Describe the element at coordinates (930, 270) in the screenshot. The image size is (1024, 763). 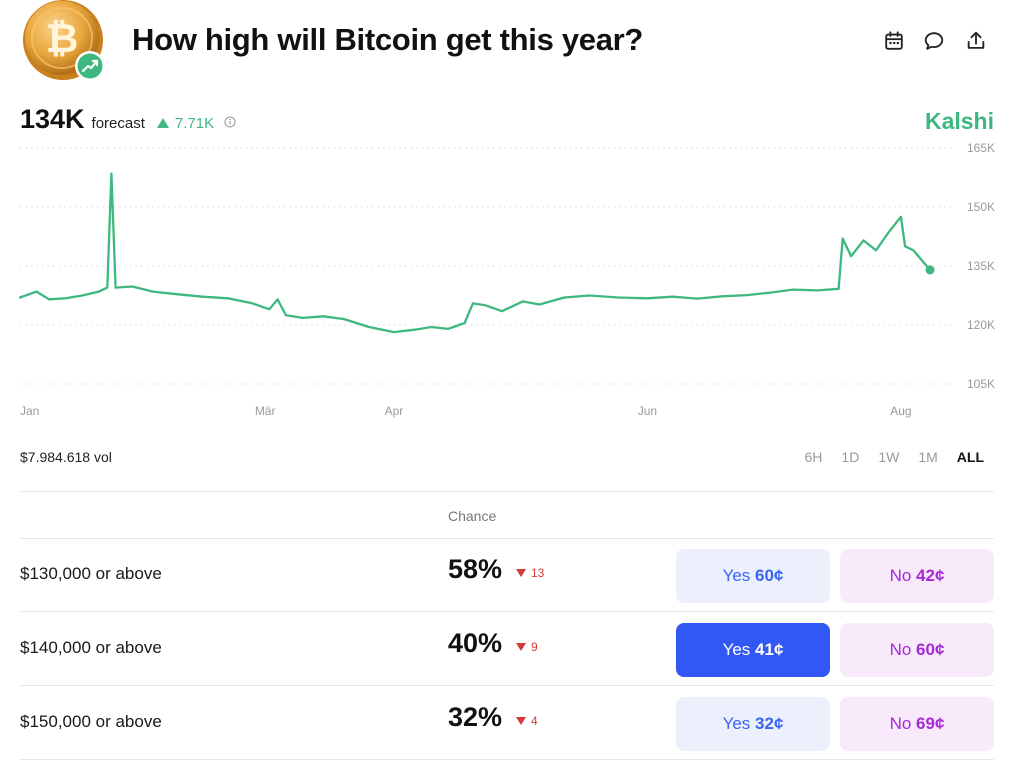
I see `price-endpoint-dot` at that location.